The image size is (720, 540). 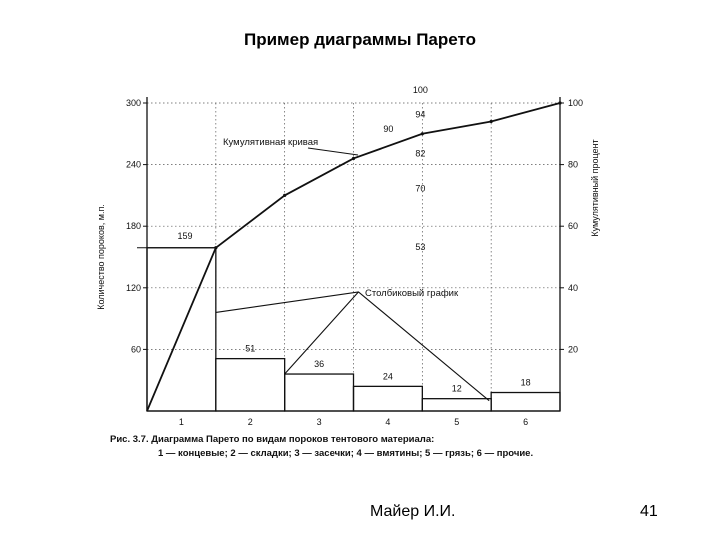 What do you see at coordinates (573, 226) in the screenshot?
I see `y-tick-label-right: 60` at bounding box center [573, 226].